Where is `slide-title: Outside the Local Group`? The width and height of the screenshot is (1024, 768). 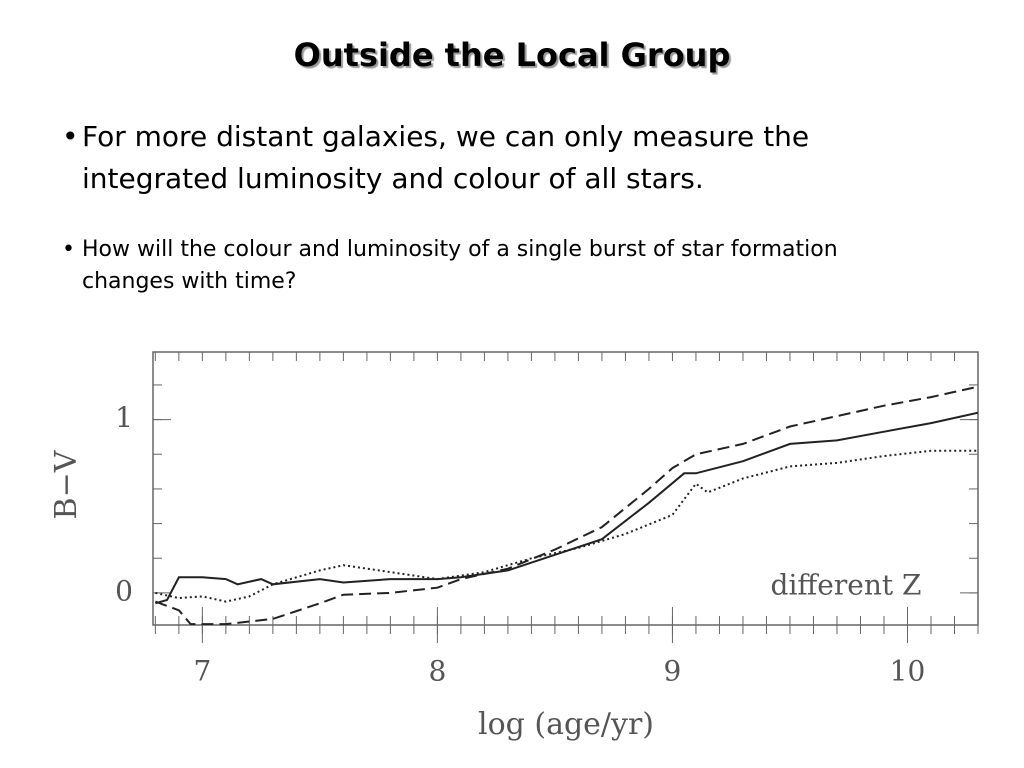 slide-title: Outside the Local Group is located at coordinates (512, 55).